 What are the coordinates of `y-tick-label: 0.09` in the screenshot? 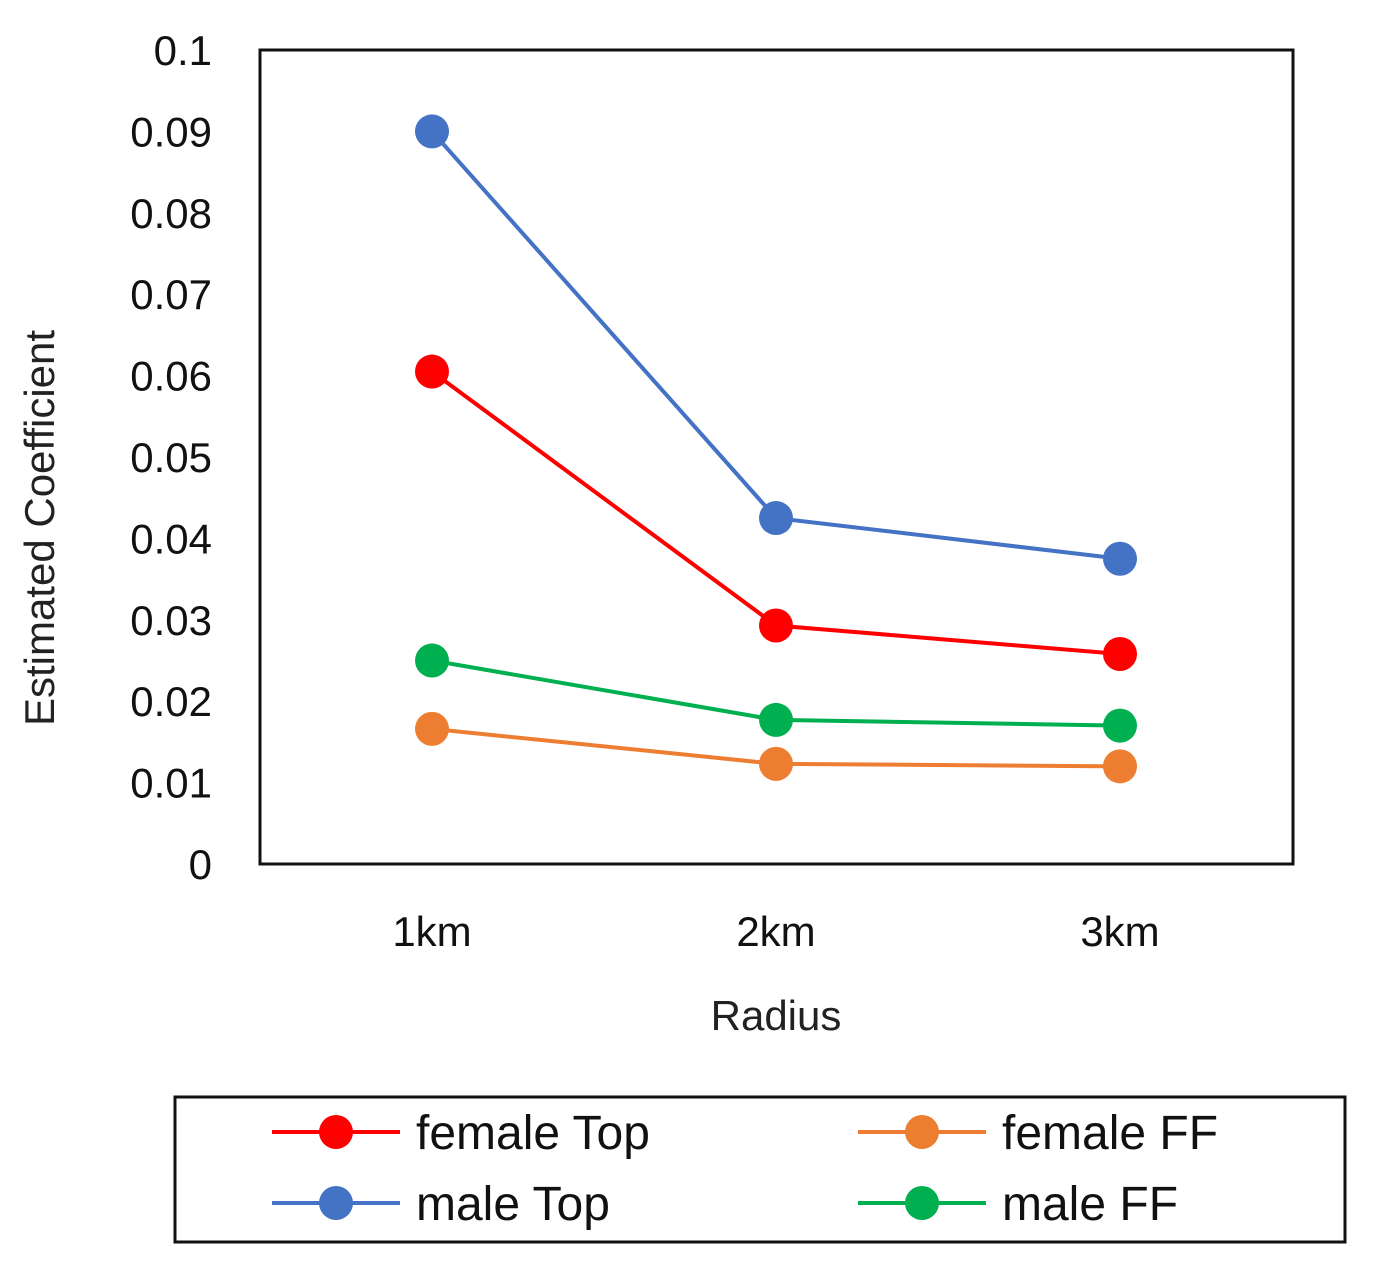 It's located at (171, 131).